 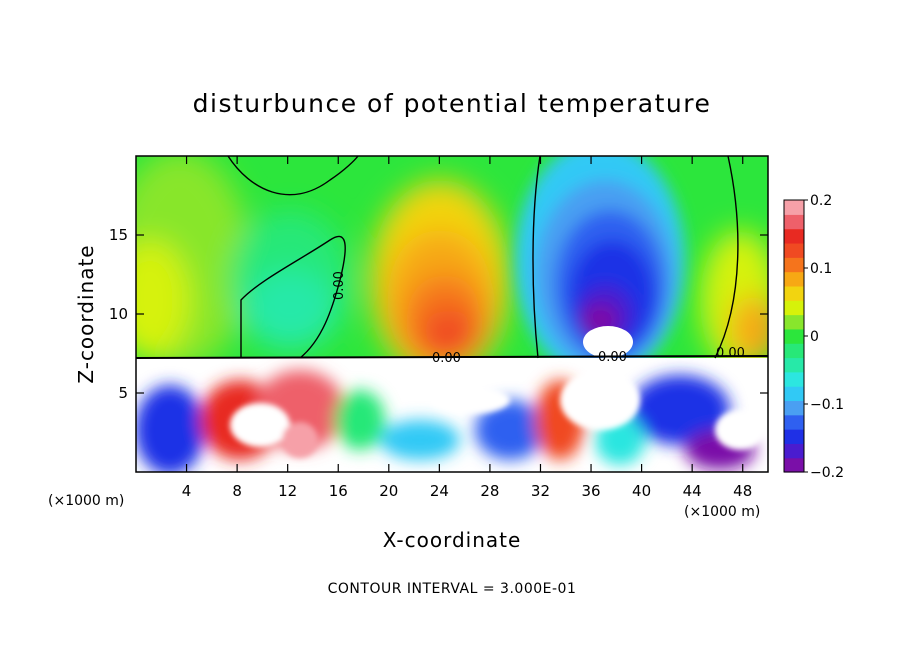 I want to click on colorbar-tick-label: −0.2, so click(x=827, y=473).